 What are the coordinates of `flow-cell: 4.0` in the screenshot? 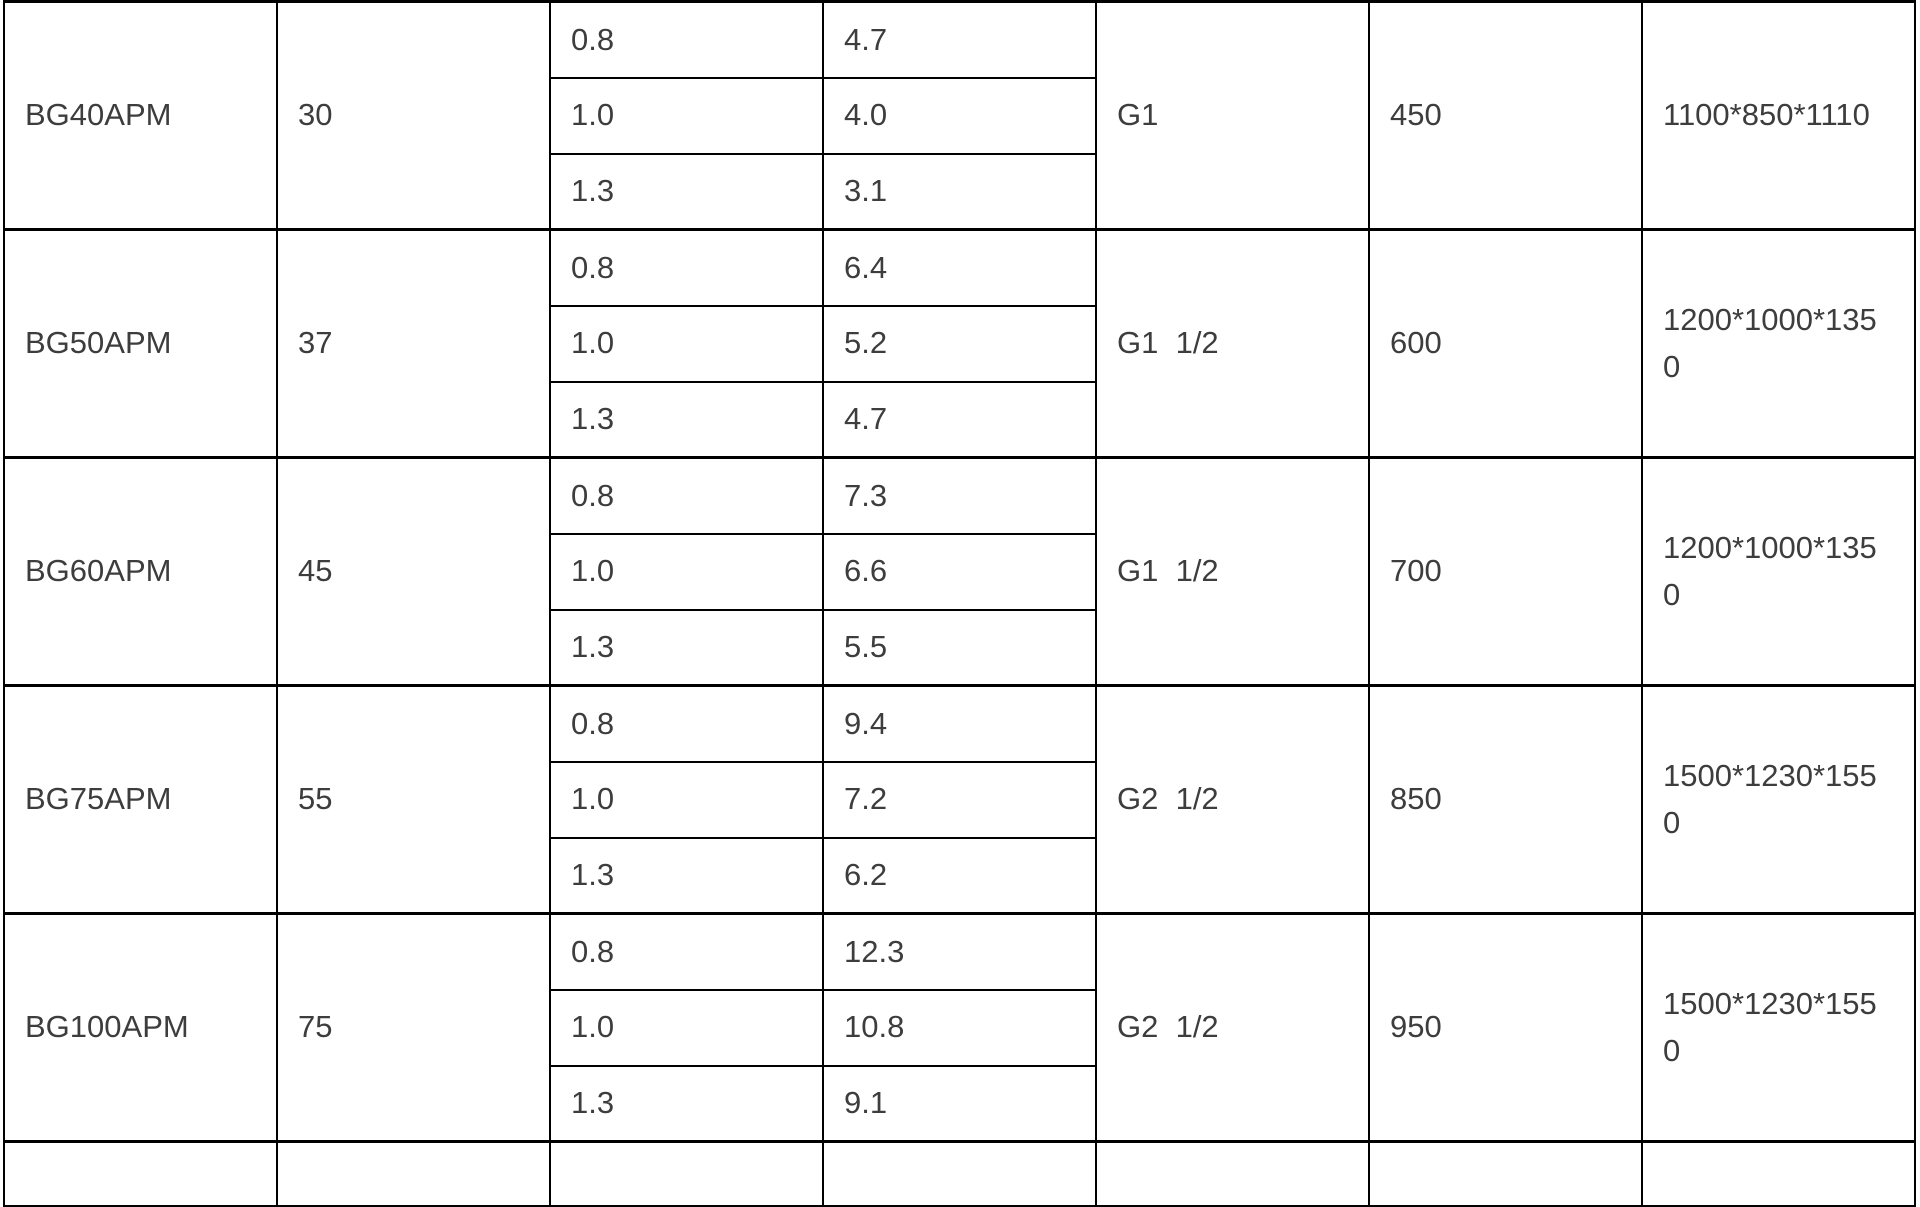 It's located at (959, 115).